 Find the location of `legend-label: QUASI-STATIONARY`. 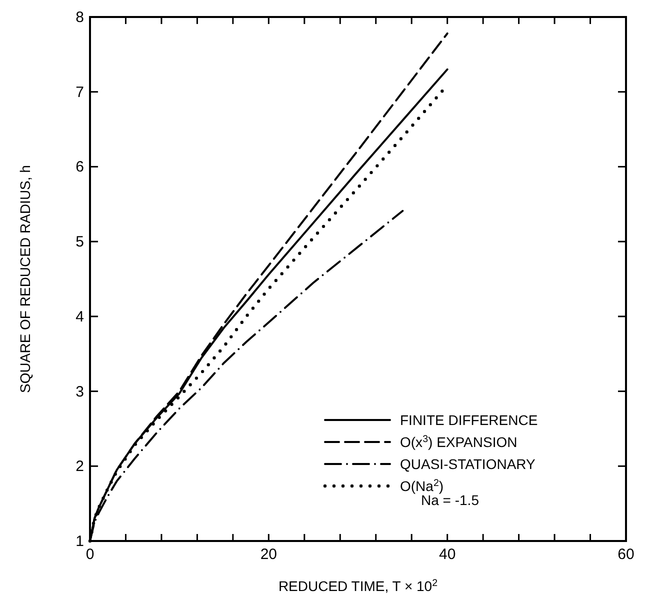

legend-label: QUASI-STATIONARY is located at coordinates (468, 464).